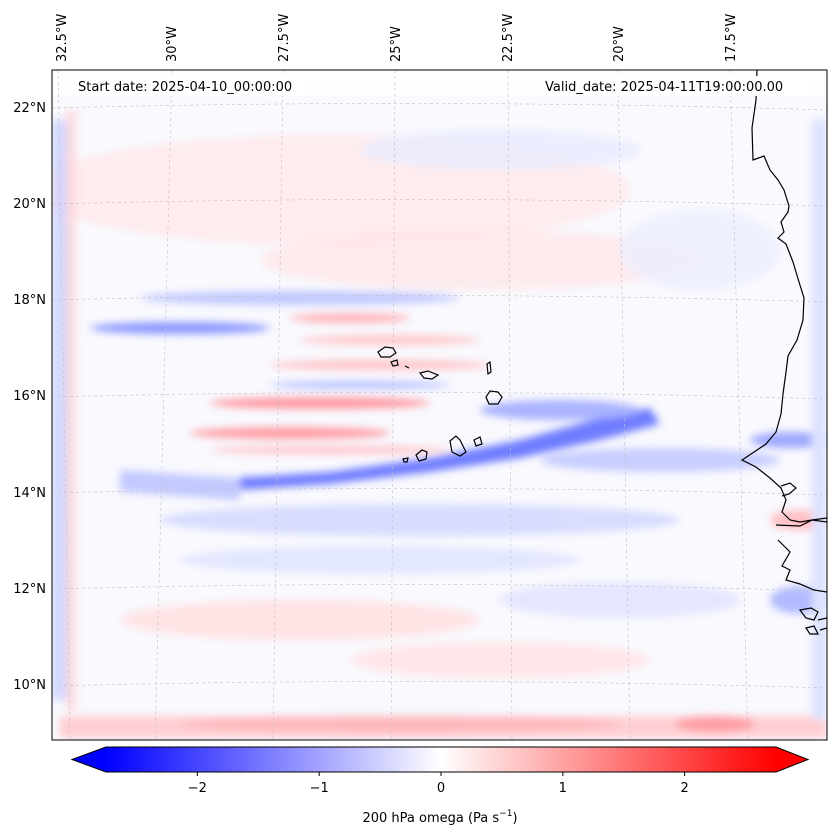  I want to click on island-santiago, so click(458, 446).